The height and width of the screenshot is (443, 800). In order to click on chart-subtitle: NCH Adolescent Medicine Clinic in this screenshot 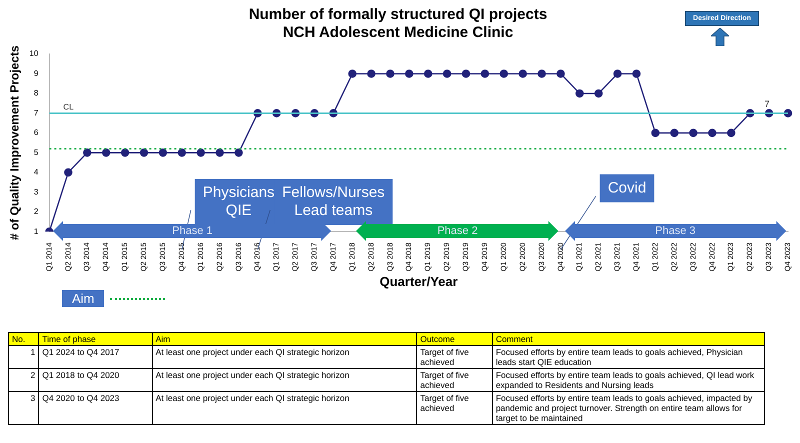, I will do `click(398, 33)`.